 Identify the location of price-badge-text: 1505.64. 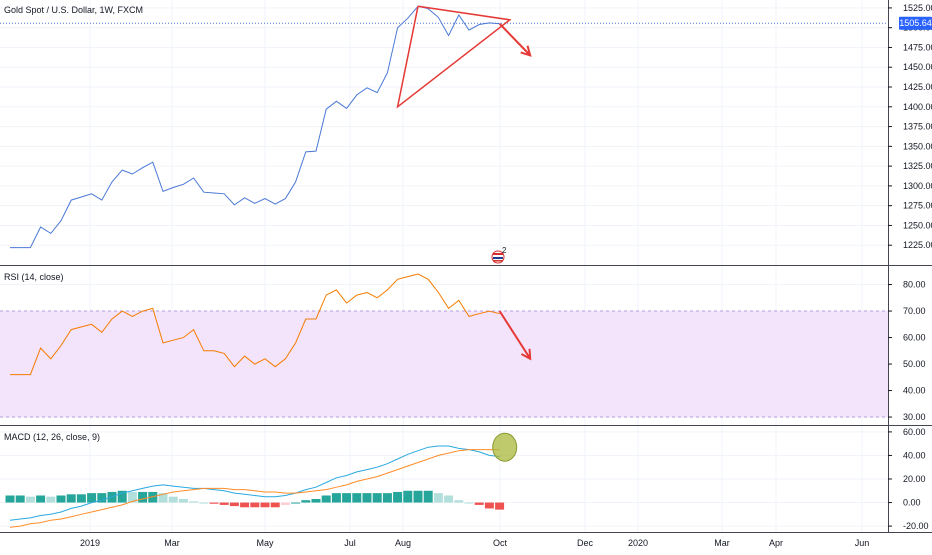
(915, 23).